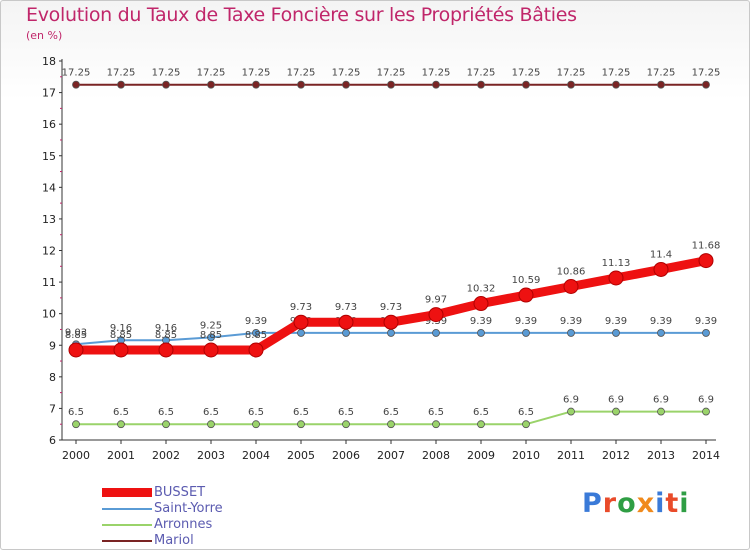 The image size is (750, 550). I want to click on y-tick-label: 16, so click(49, 124).